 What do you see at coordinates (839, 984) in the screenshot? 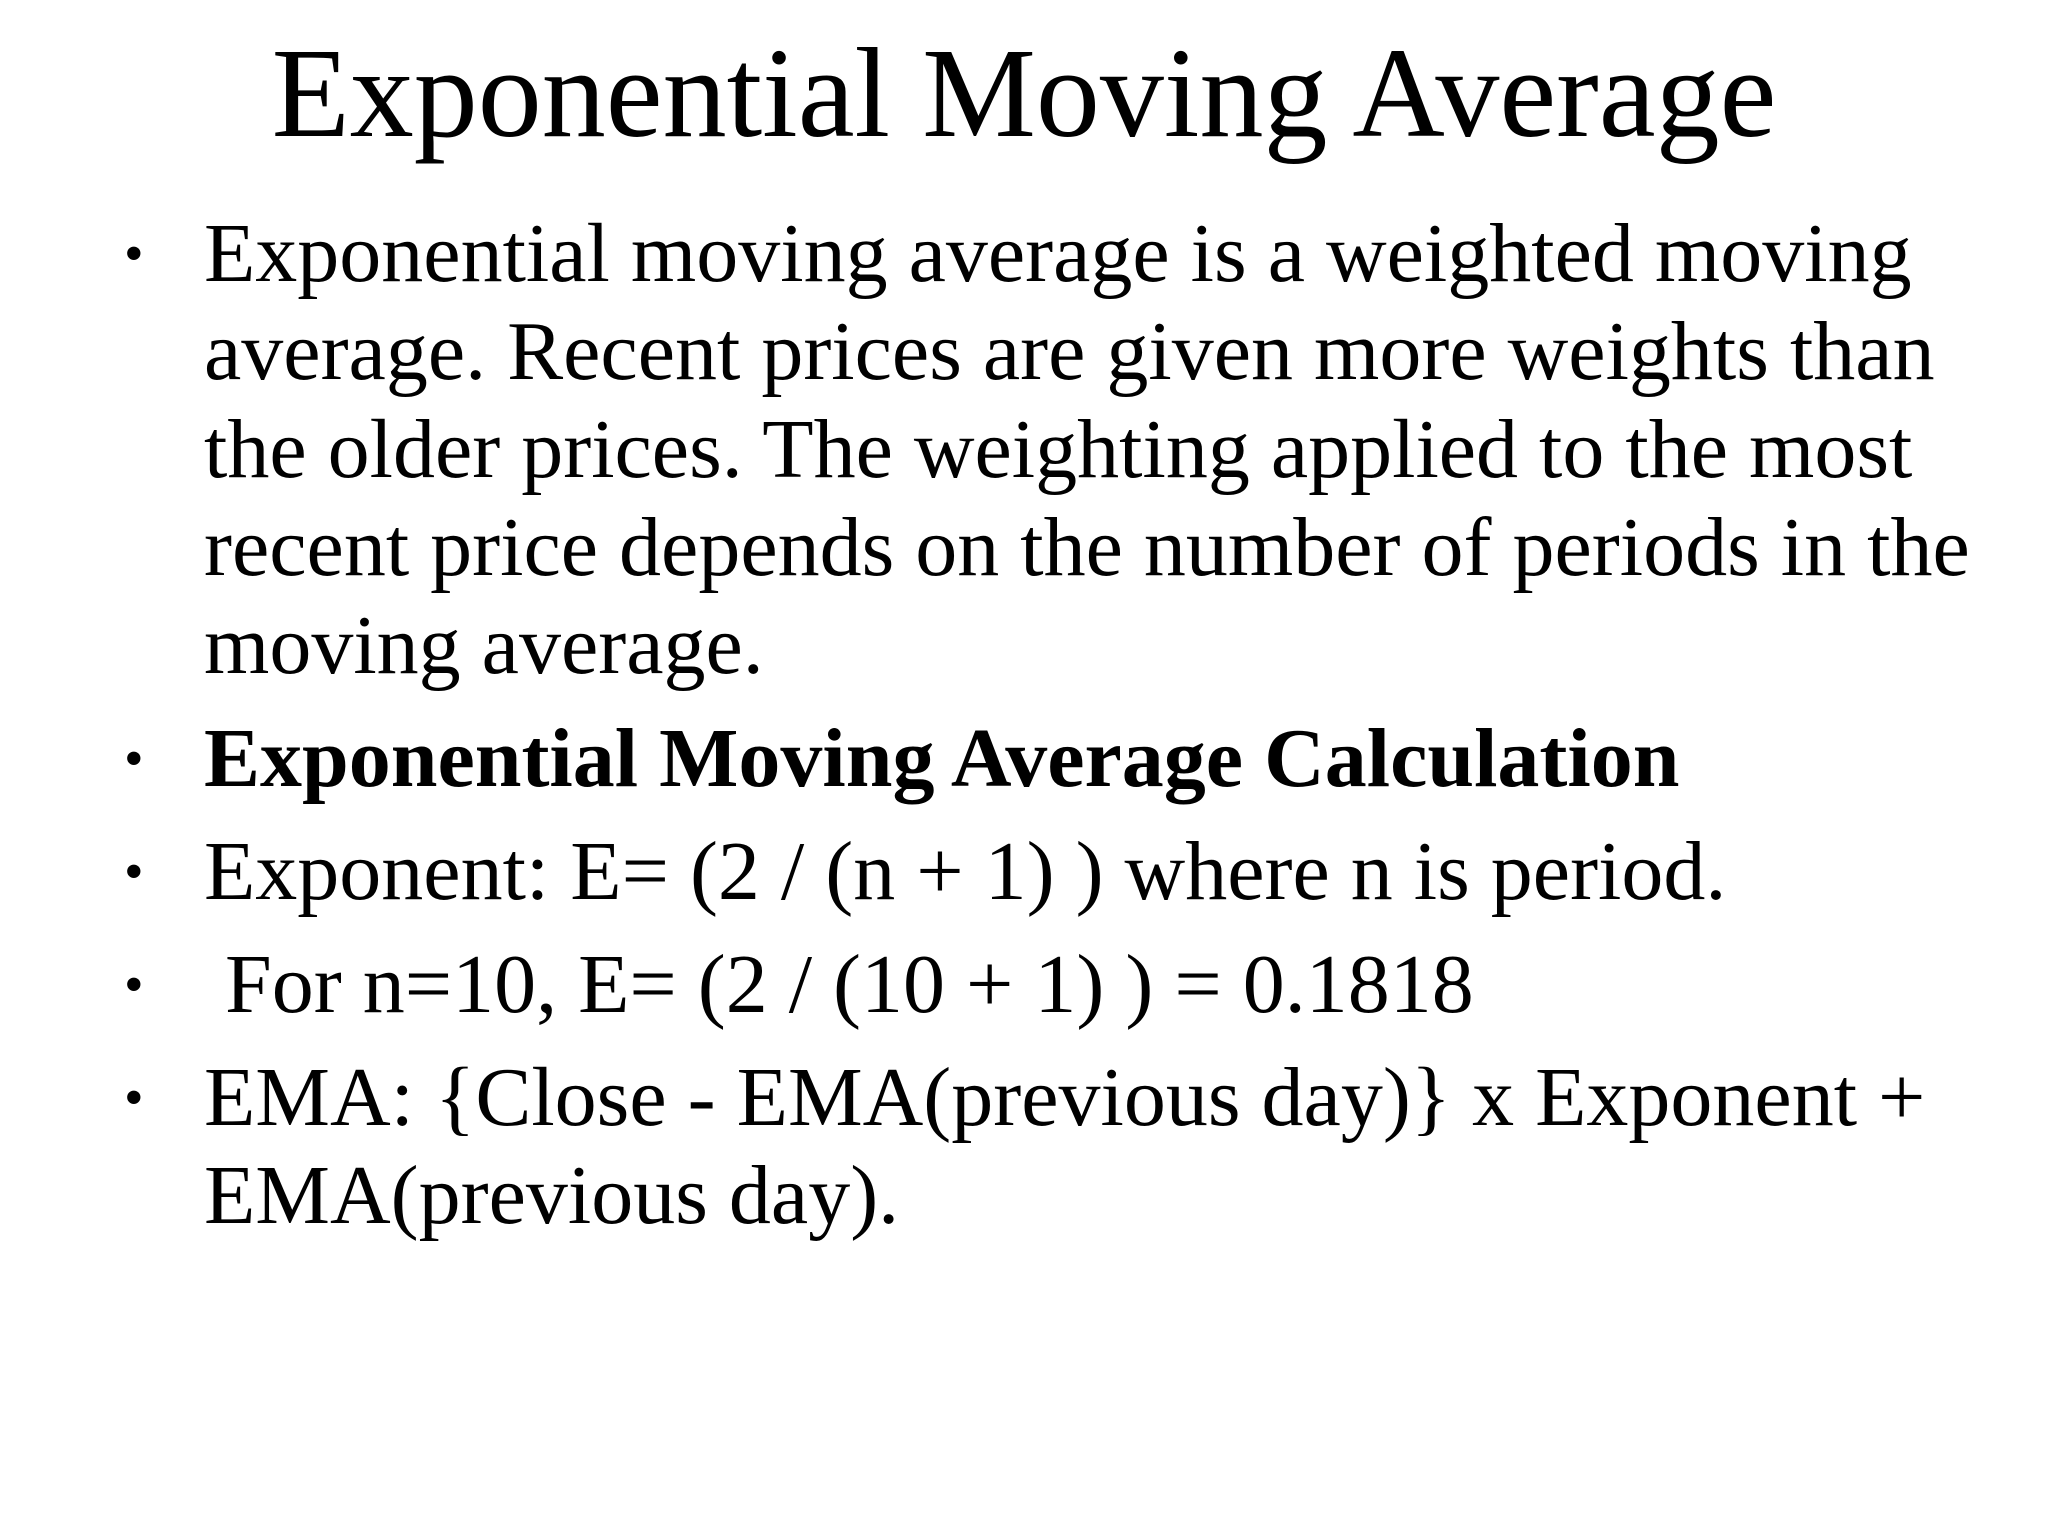
I see `bullet-text: For n=10, E= (2 / (10 + 1) ) = 0.1818` at bounding box center [839, 984].